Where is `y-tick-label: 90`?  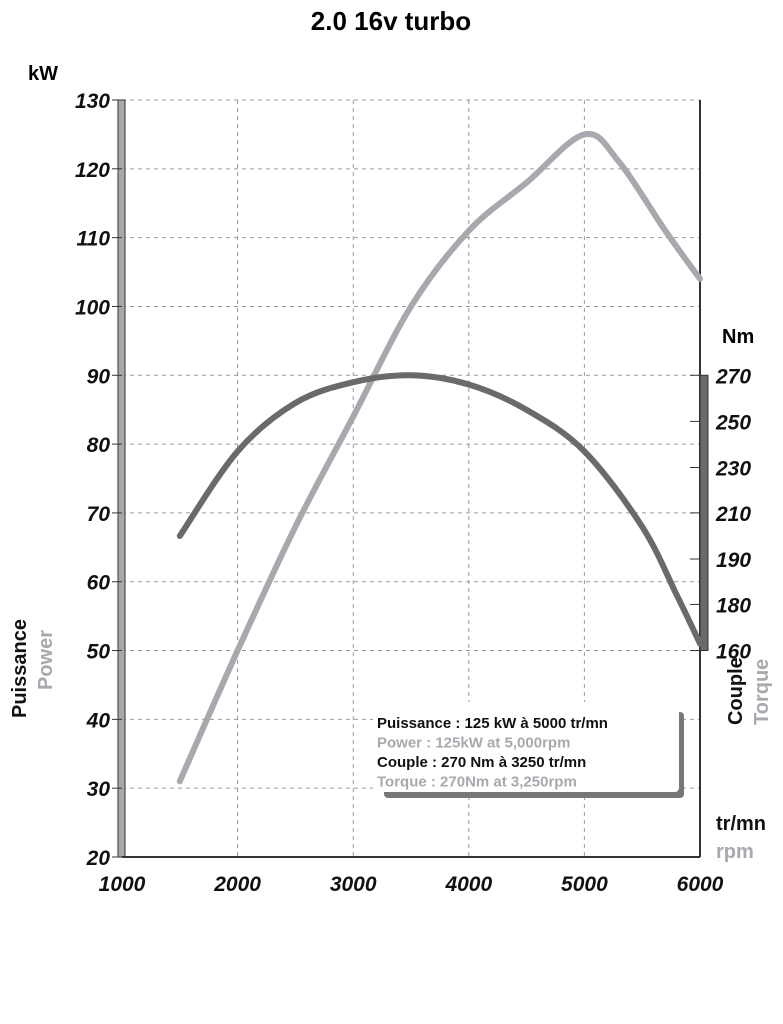
y-tick-label: 90 is located at coordinates (99, 376).